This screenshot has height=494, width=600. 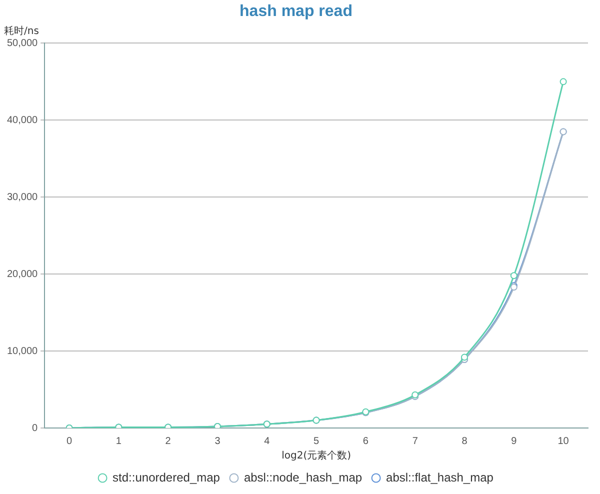 What do you see at coordinates (166, 477) in the screenshot?
I see `legend-label: std::unordered_map` at bounding box center [166, 477].